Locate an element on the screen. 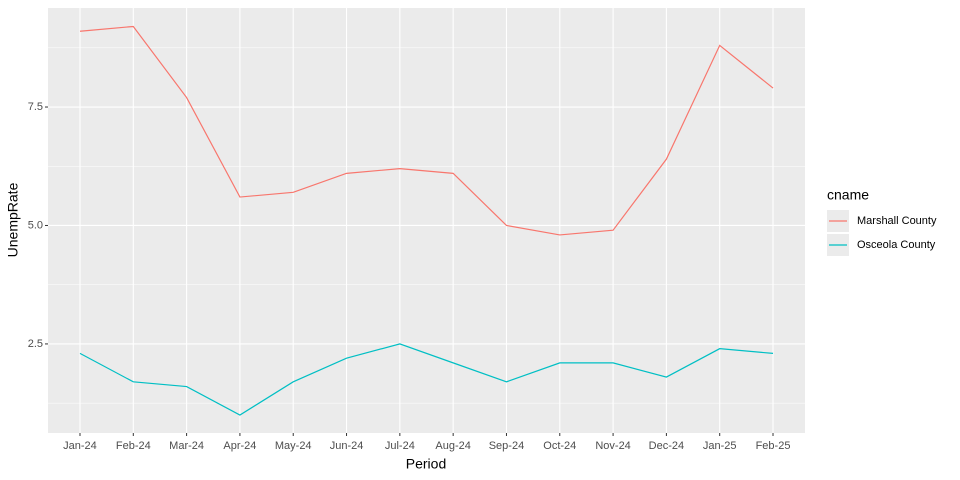 The width and height of the screenshot is (960, 480). x-tick-label: Mar-24 is located at coordinates (186, 446).